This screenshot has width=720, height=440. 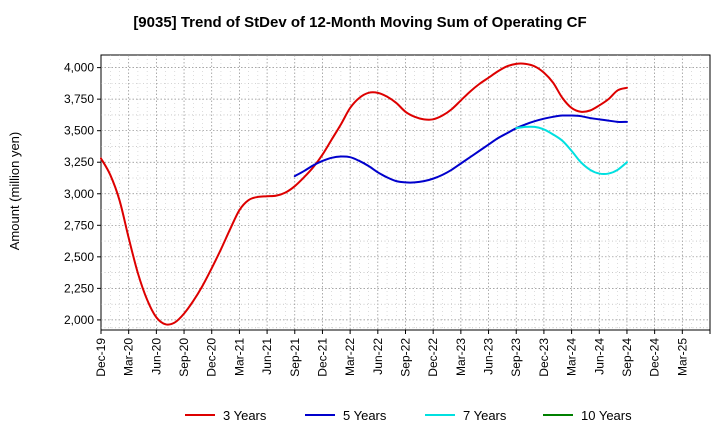 I want to click on y-tick-label: 3,750, so click(x=79, y=99).